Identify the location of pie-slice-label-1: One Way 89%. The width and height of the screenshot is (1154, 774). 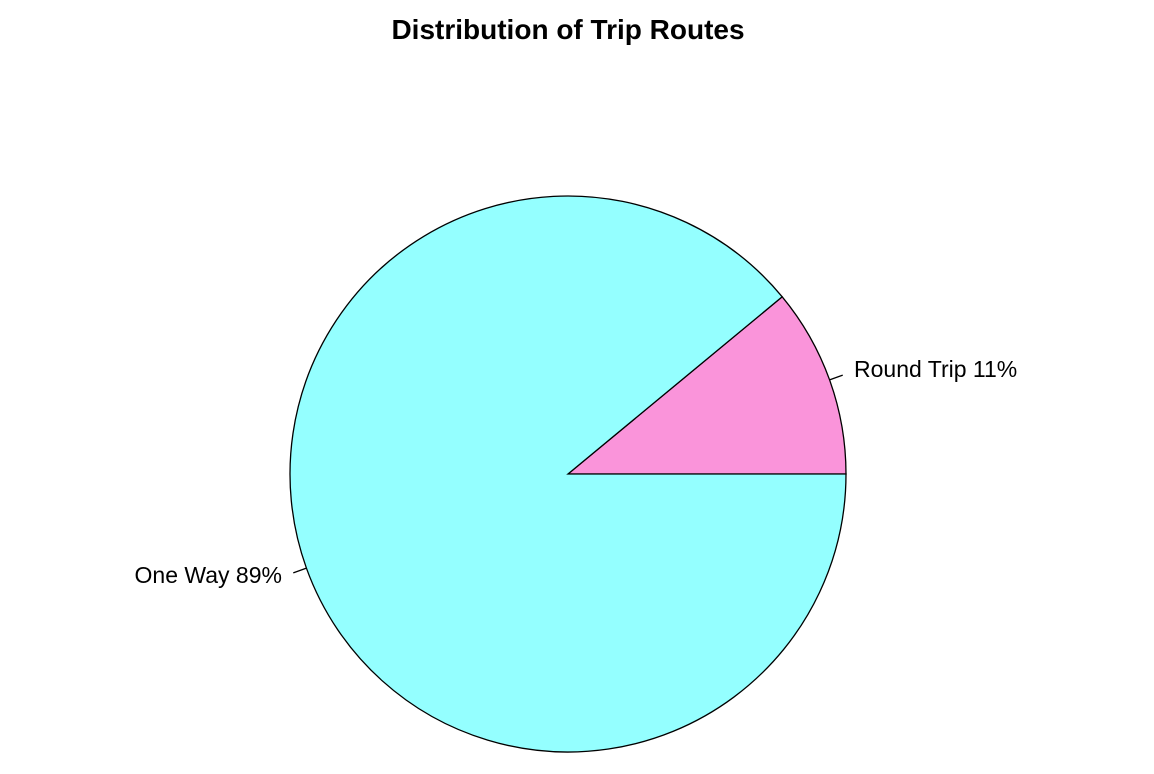
(208, 575).